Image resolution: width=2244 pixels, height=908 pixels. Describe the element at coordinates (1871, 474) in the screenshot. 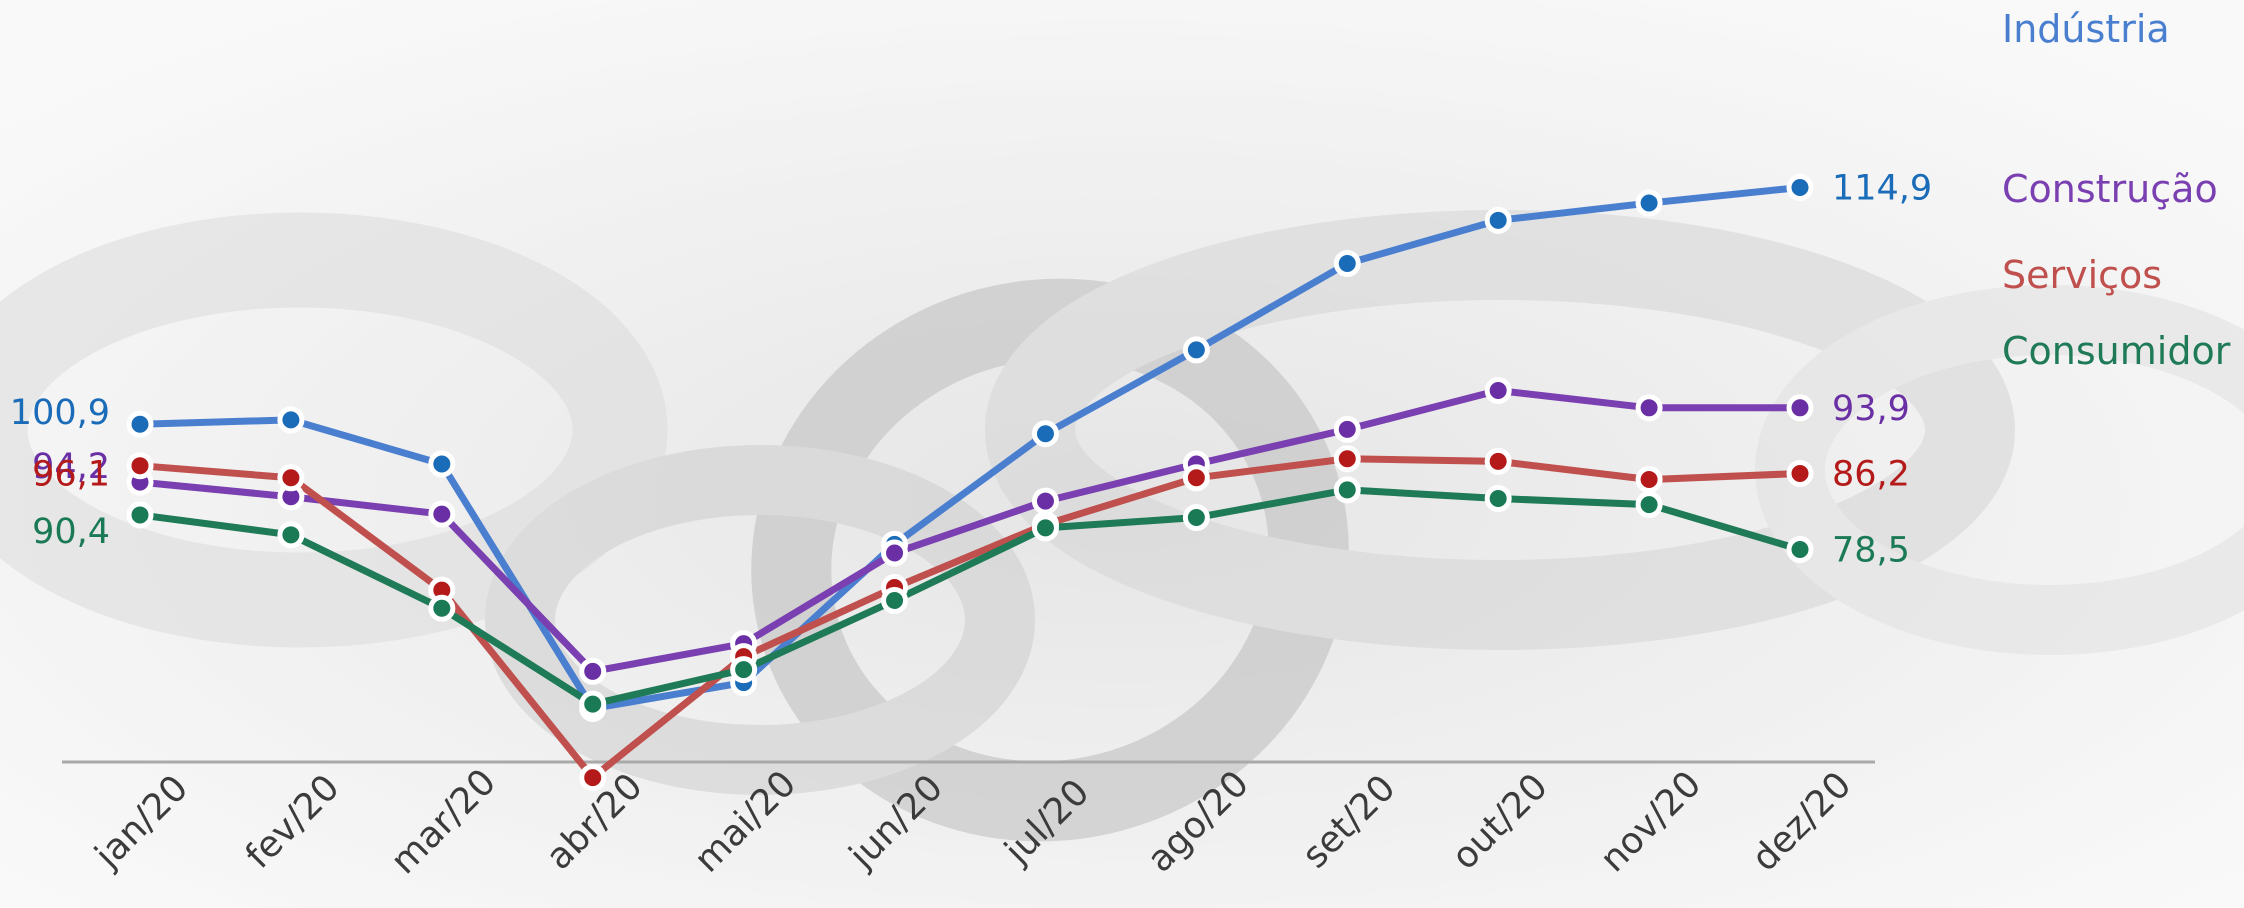

I see `end-label-servicos: 86,2` at that location.